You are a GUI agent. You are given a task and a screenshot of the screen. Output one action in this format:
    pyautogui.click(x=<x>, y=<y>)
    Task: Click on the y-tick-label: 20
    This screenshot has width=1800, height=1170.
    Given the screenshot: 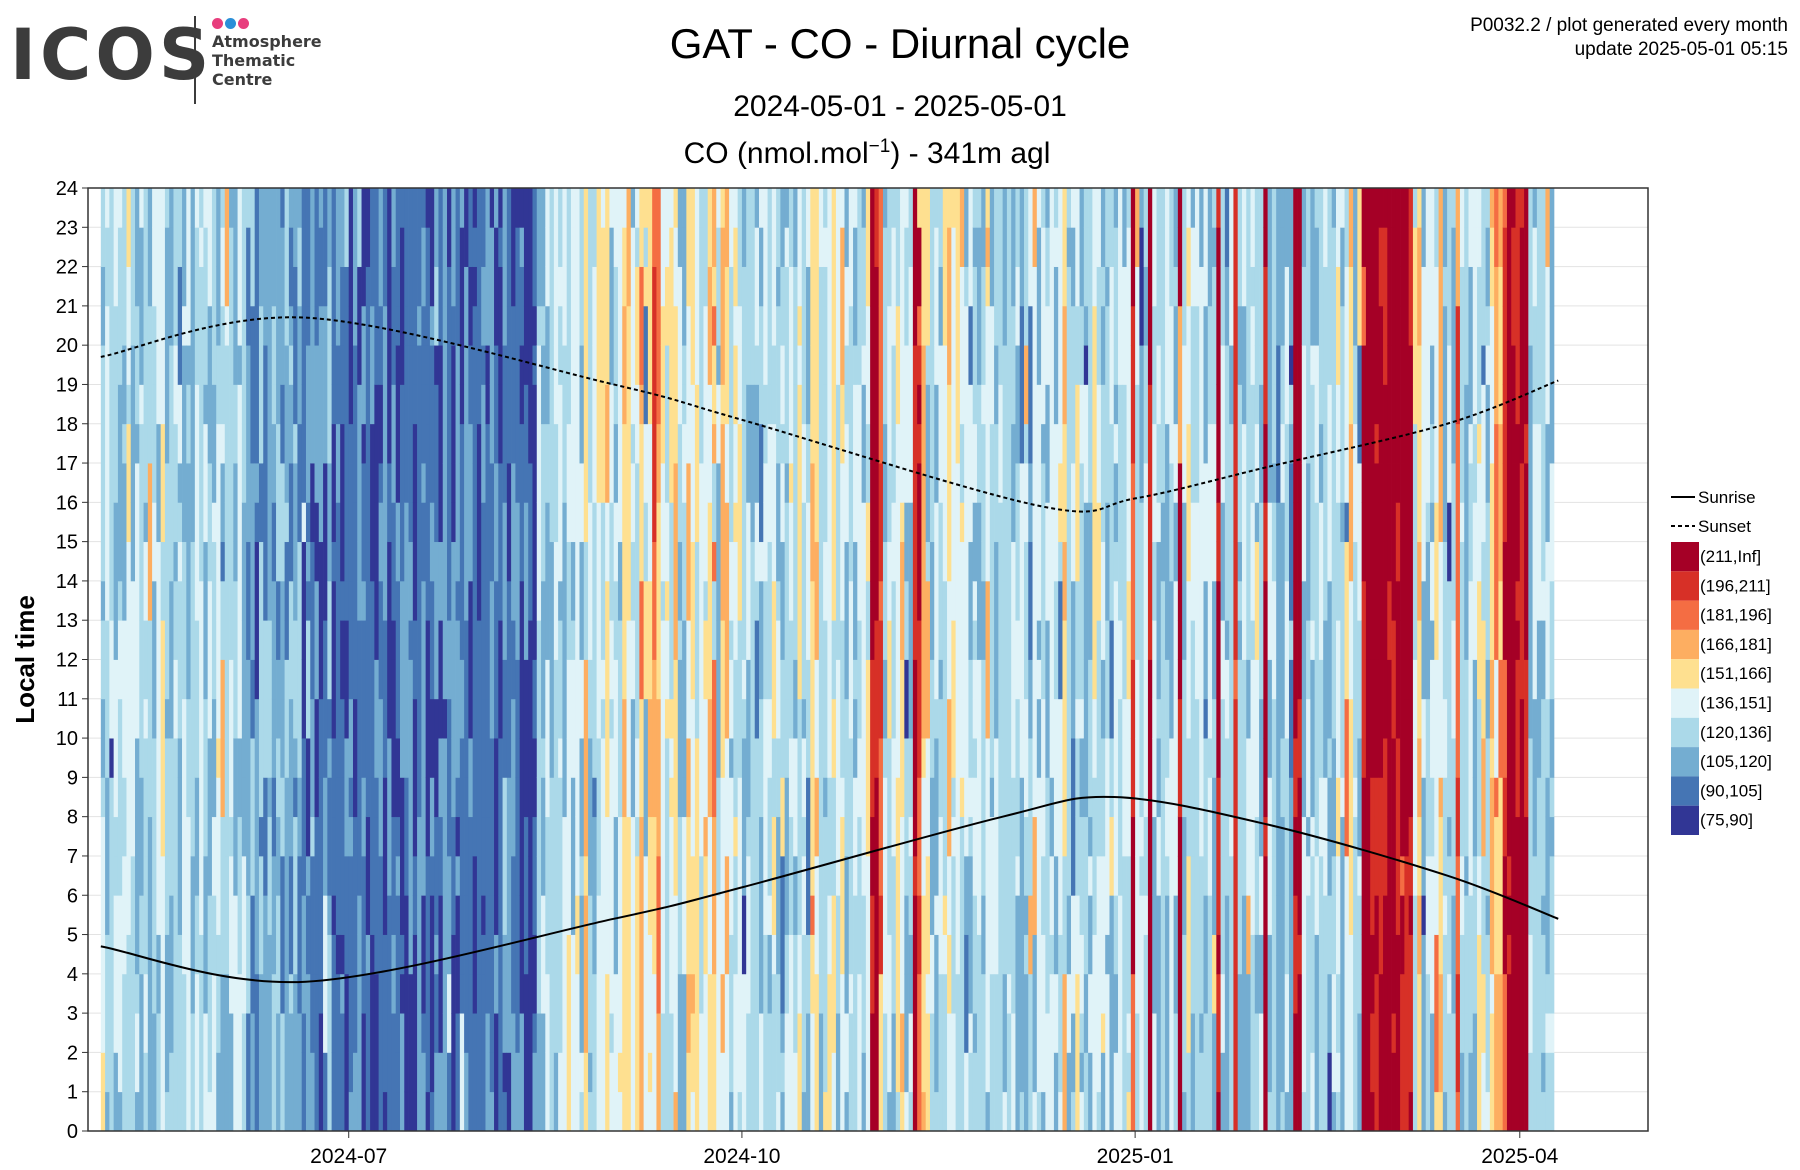 What is the action you would take?
    pyautogui.click(x=67, y=346)
    